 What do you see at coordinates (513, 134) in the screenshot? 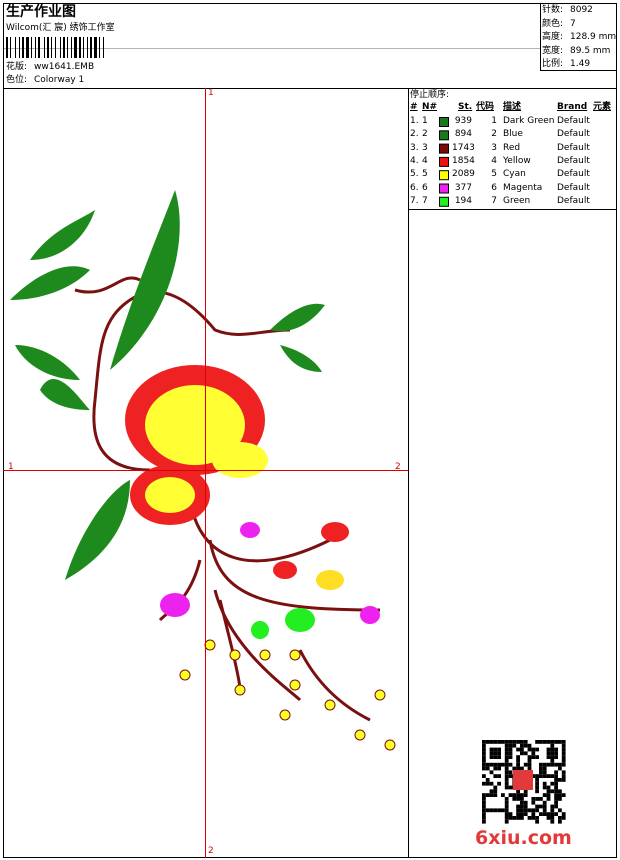
I see `row-description: Blue` at bounding box center [513, 134].